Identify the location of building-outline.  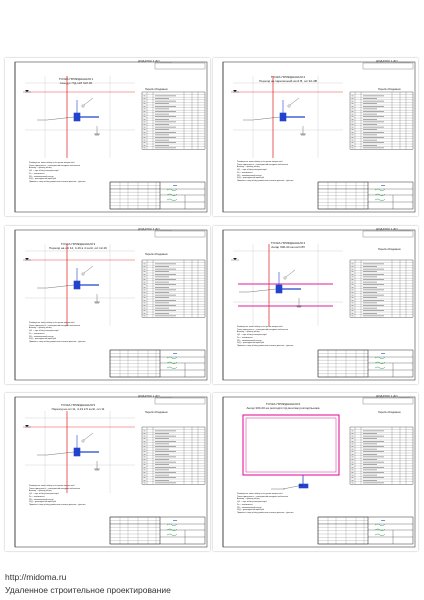
(291, 445).